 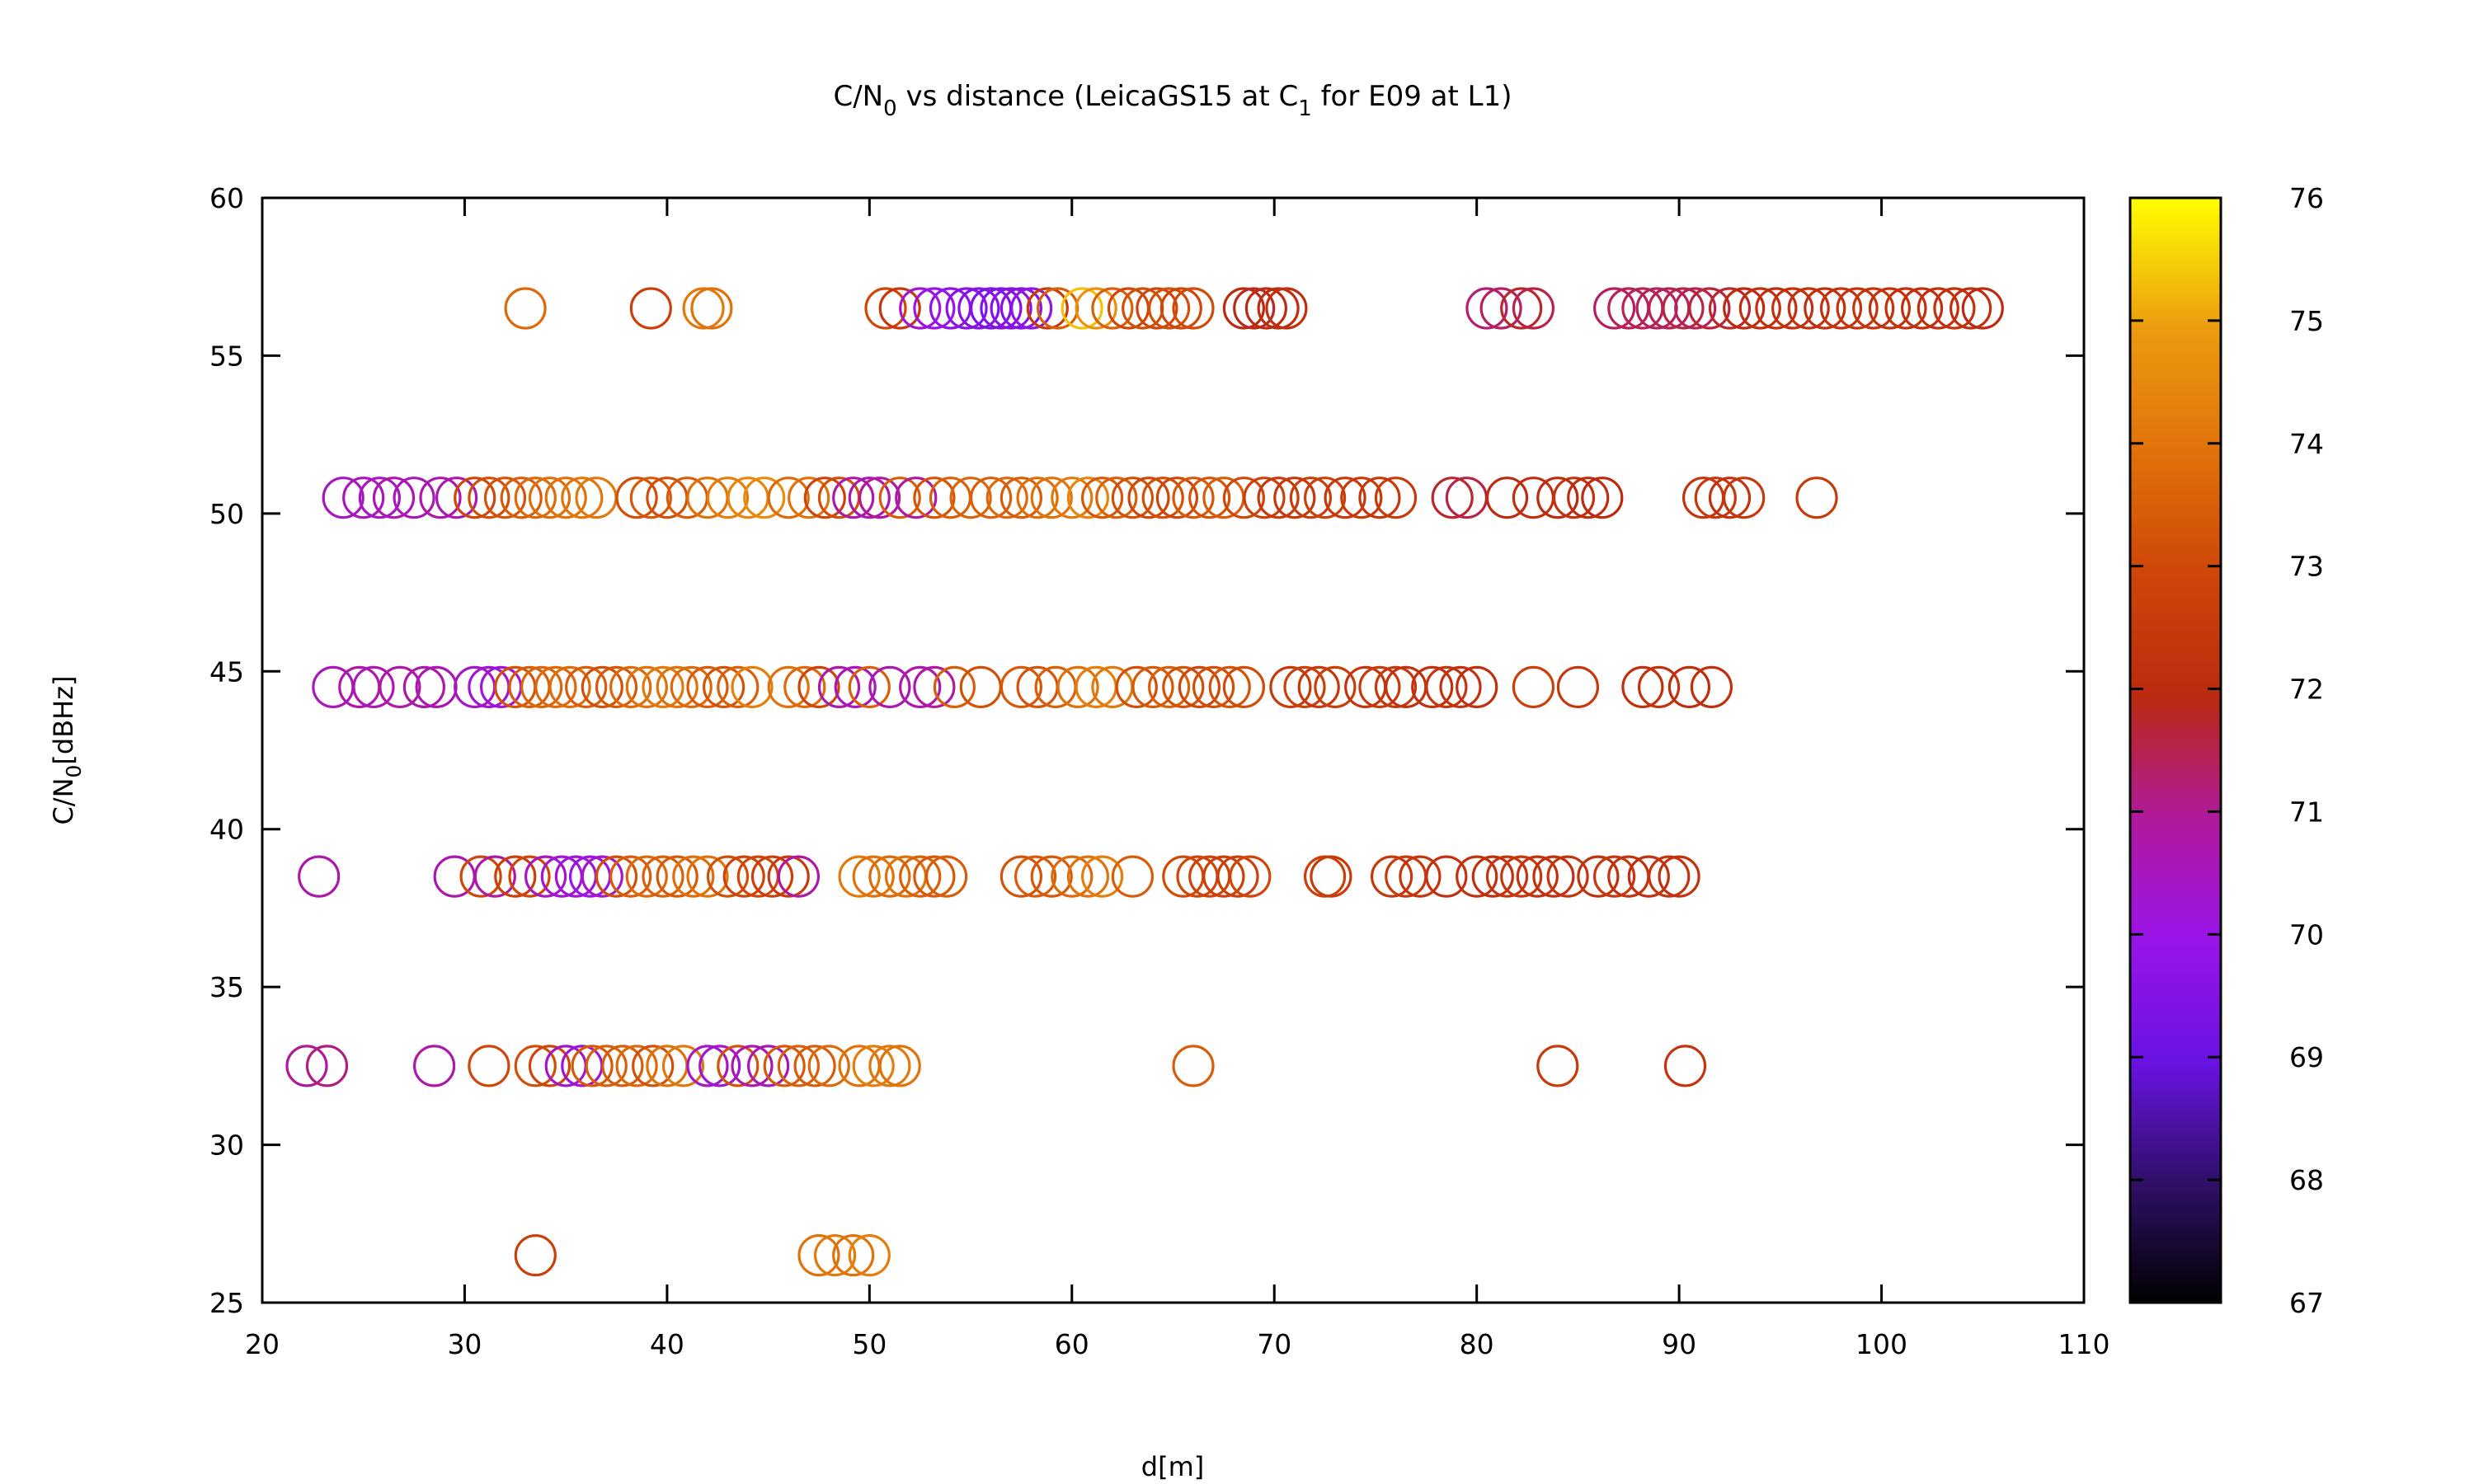 I want to click on x-tick-label: 100, so click(x=1881, y=1344).